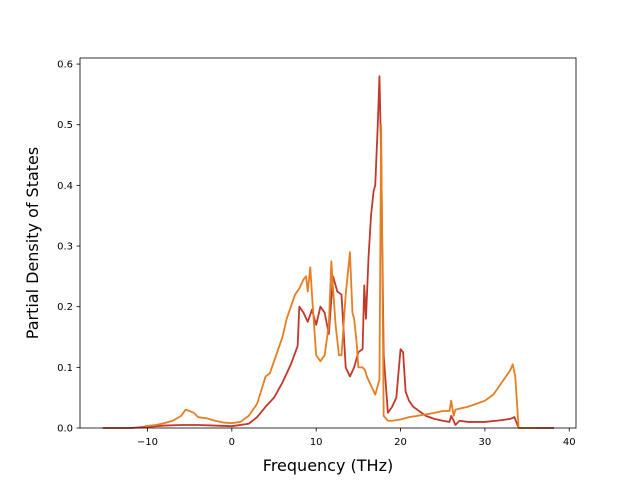  I want to click on y-tick-label: 0.0, so click(65, 429).